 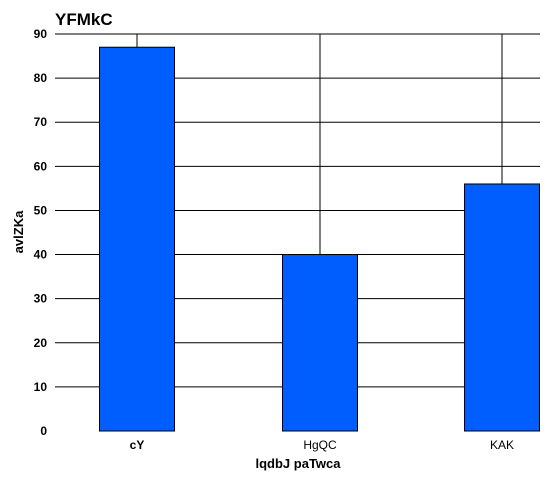 What do you see at coordinates (41, 34) in the screenshot?
I see `y-tick-label: 90` at bounding box center [41, 34].